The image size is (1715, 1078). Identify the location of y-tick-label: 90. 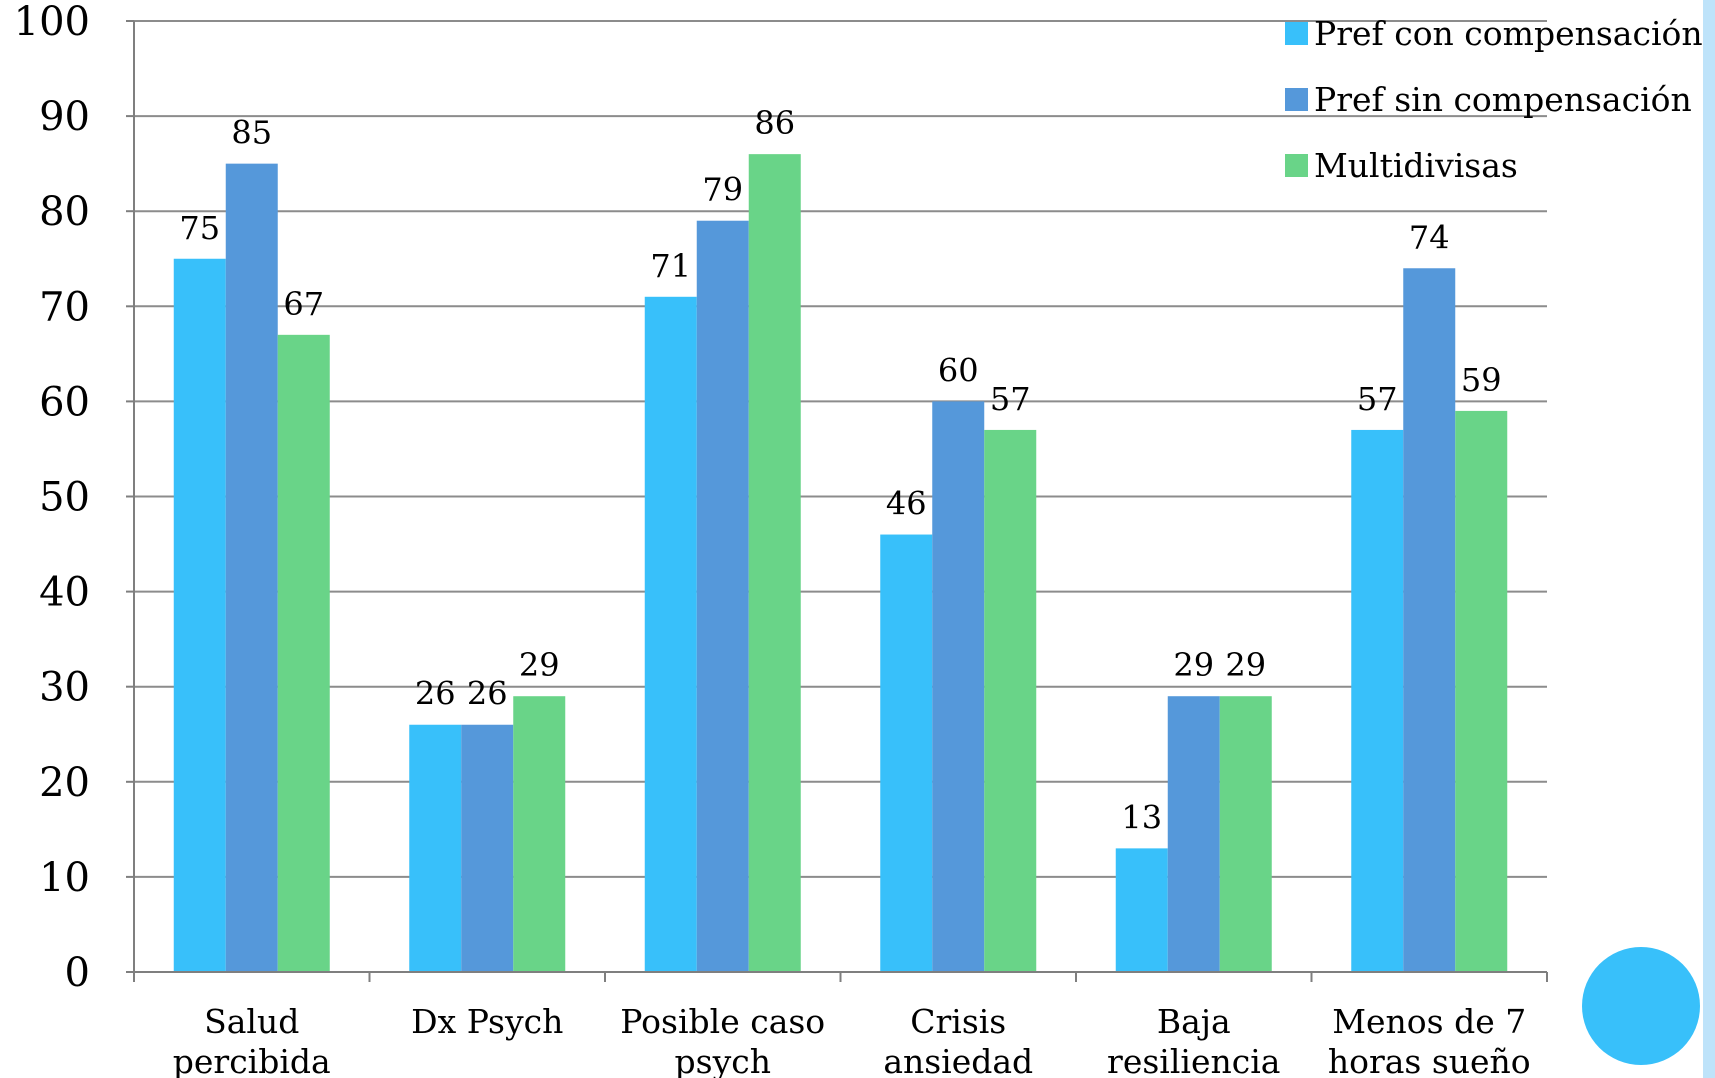
(64, 117).